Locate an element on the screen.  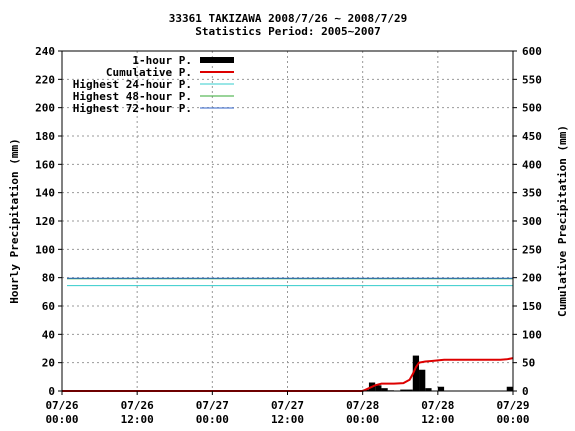
right-tick-label: 500 is located at coordinates (532, 108).